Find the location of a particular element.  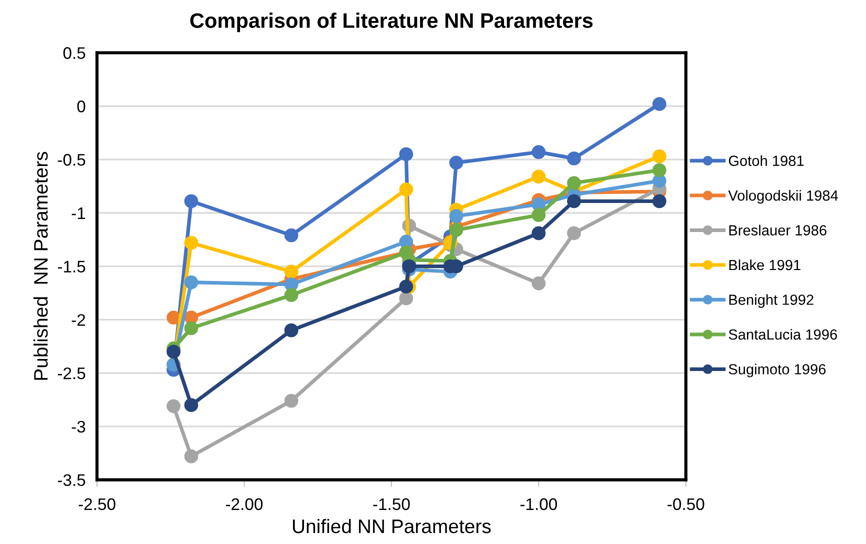

x-tick-label: -2.00 is located at coordinates (244, 504).